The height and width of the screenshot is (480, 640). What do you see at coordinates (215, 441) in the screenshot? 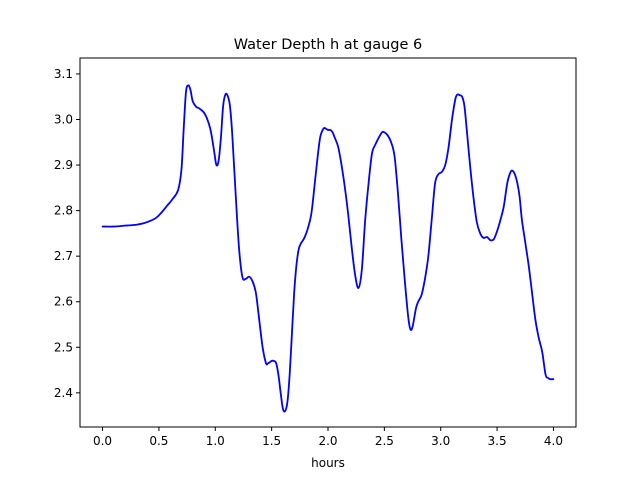
I see `x-tick-label: 1.0` at bounding box center [215, 441].